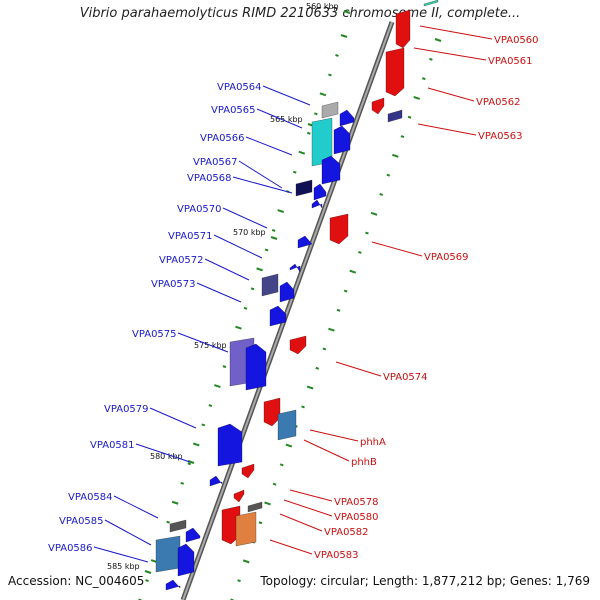 The image size is (600, 600). I want to click on right-gene-label: VPA0569, so click(446, 257).